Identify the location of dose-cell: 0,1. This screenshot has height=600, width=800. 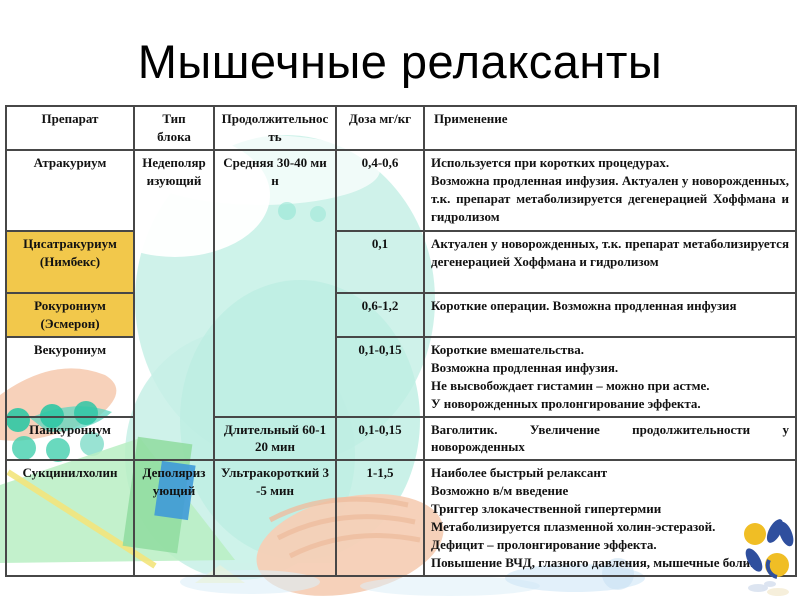
(380, 261).